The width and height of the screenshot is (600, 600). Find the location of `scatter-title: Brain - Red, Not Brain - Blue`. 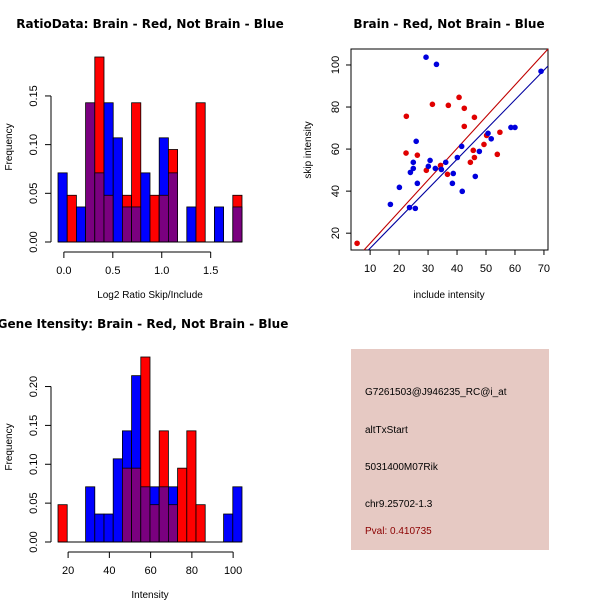

scatter-title: Brain - Red, Not Brain - Blue is located at coordinates (448, 24).